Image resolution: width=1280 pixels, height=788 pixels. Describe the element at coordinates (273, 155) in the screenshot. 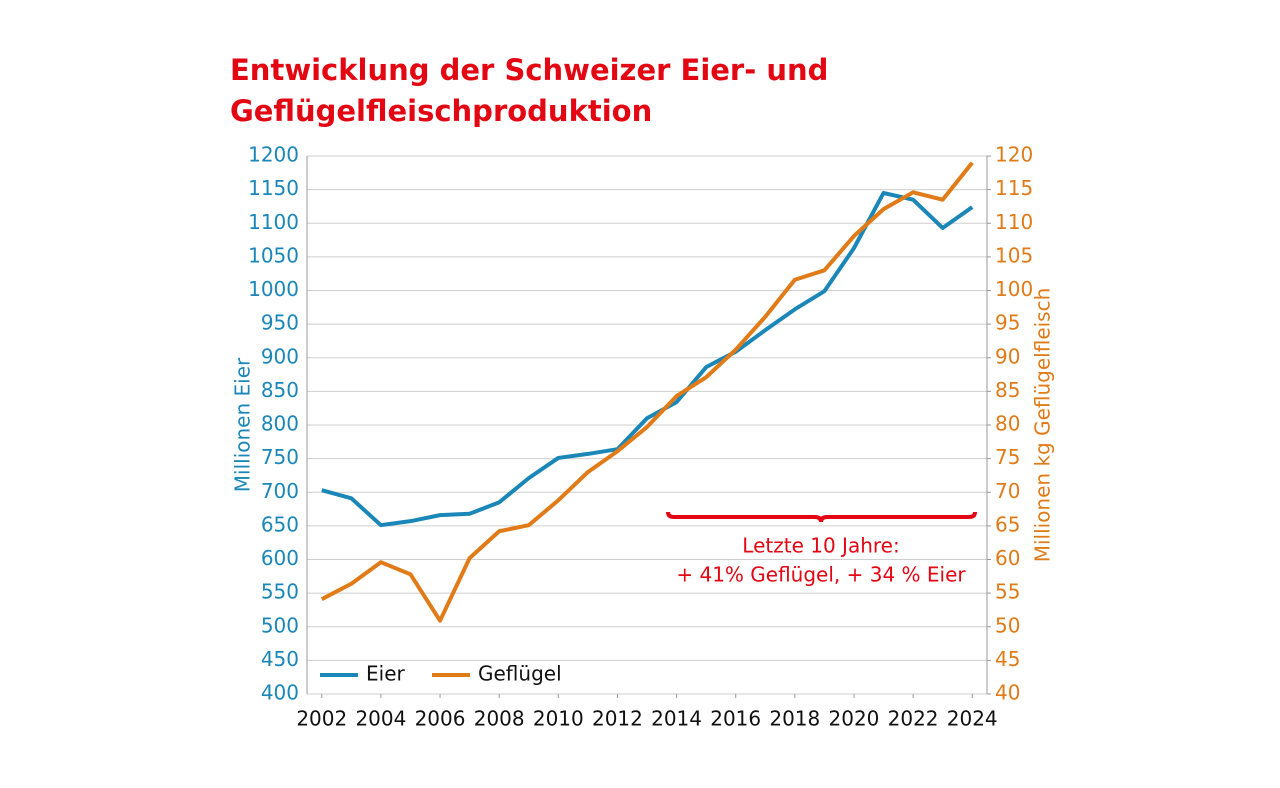

I see `y-tick-label: 1200` at that location.